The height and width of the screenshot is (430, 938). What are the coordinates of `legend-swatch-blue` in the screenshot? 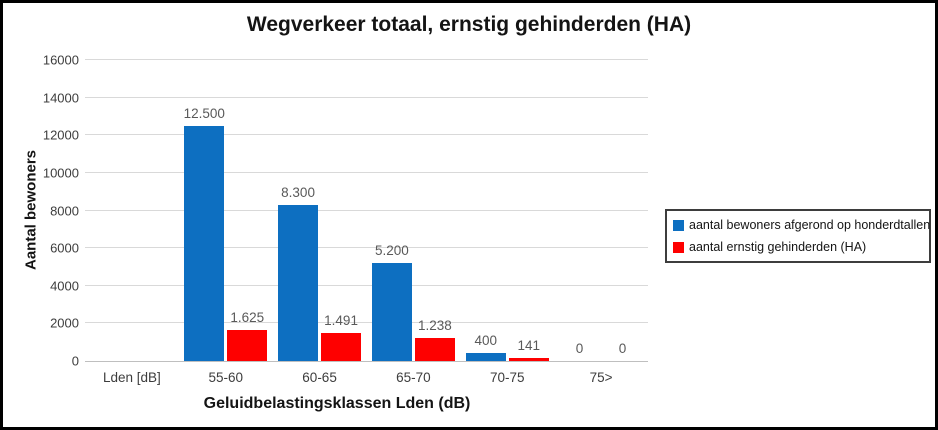 It's located at (678, 225).